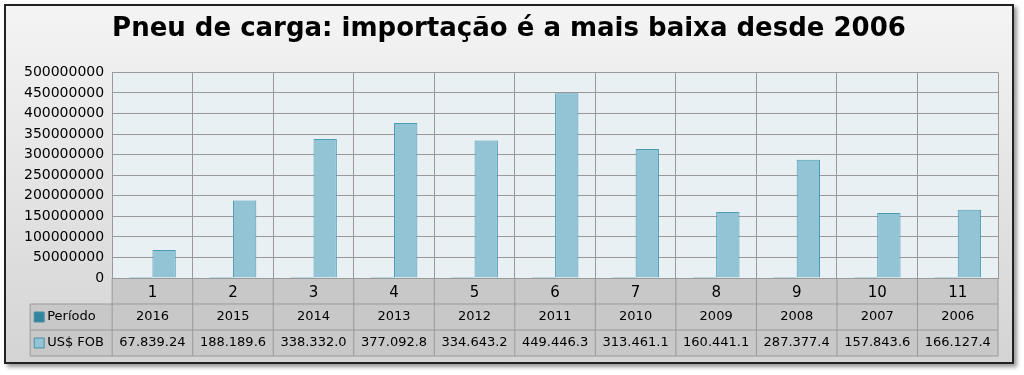  I want to click on legend-label: US$ FOB, so click(75, 342).